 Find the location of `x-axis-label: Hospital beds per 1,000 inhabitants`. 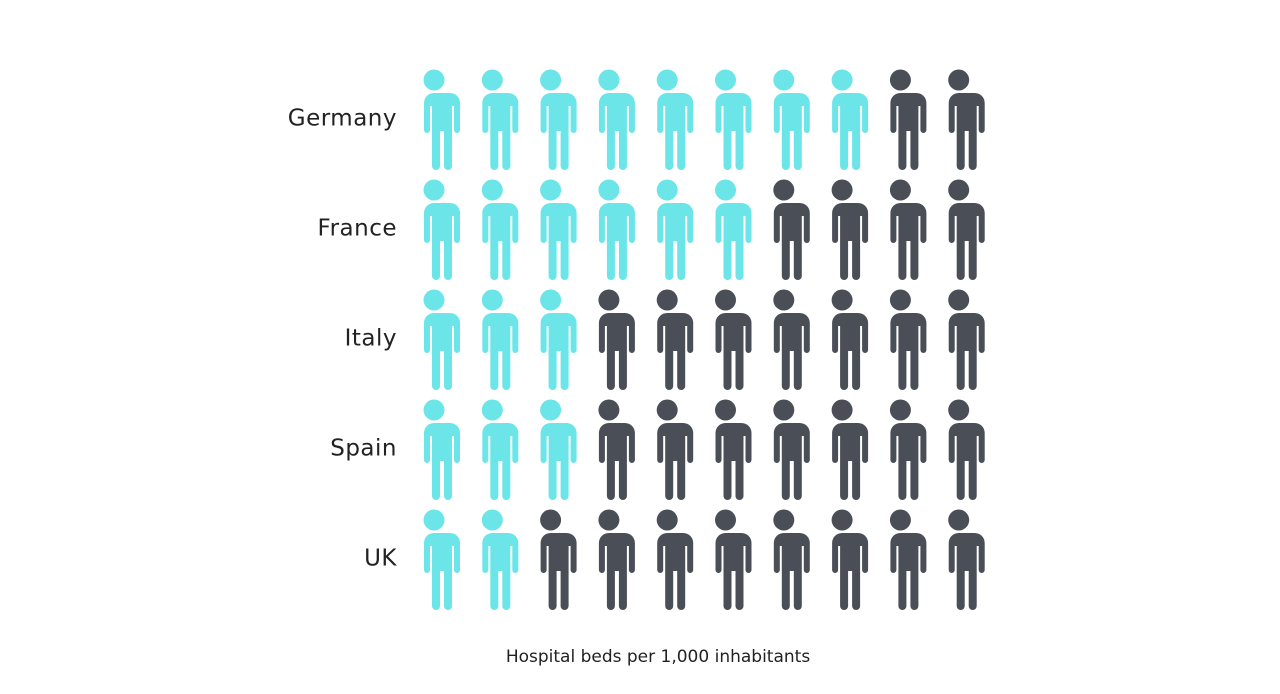

x-axis-label: Hospital beds per 1,000 inhabitants is located at coordinates (658, 657).